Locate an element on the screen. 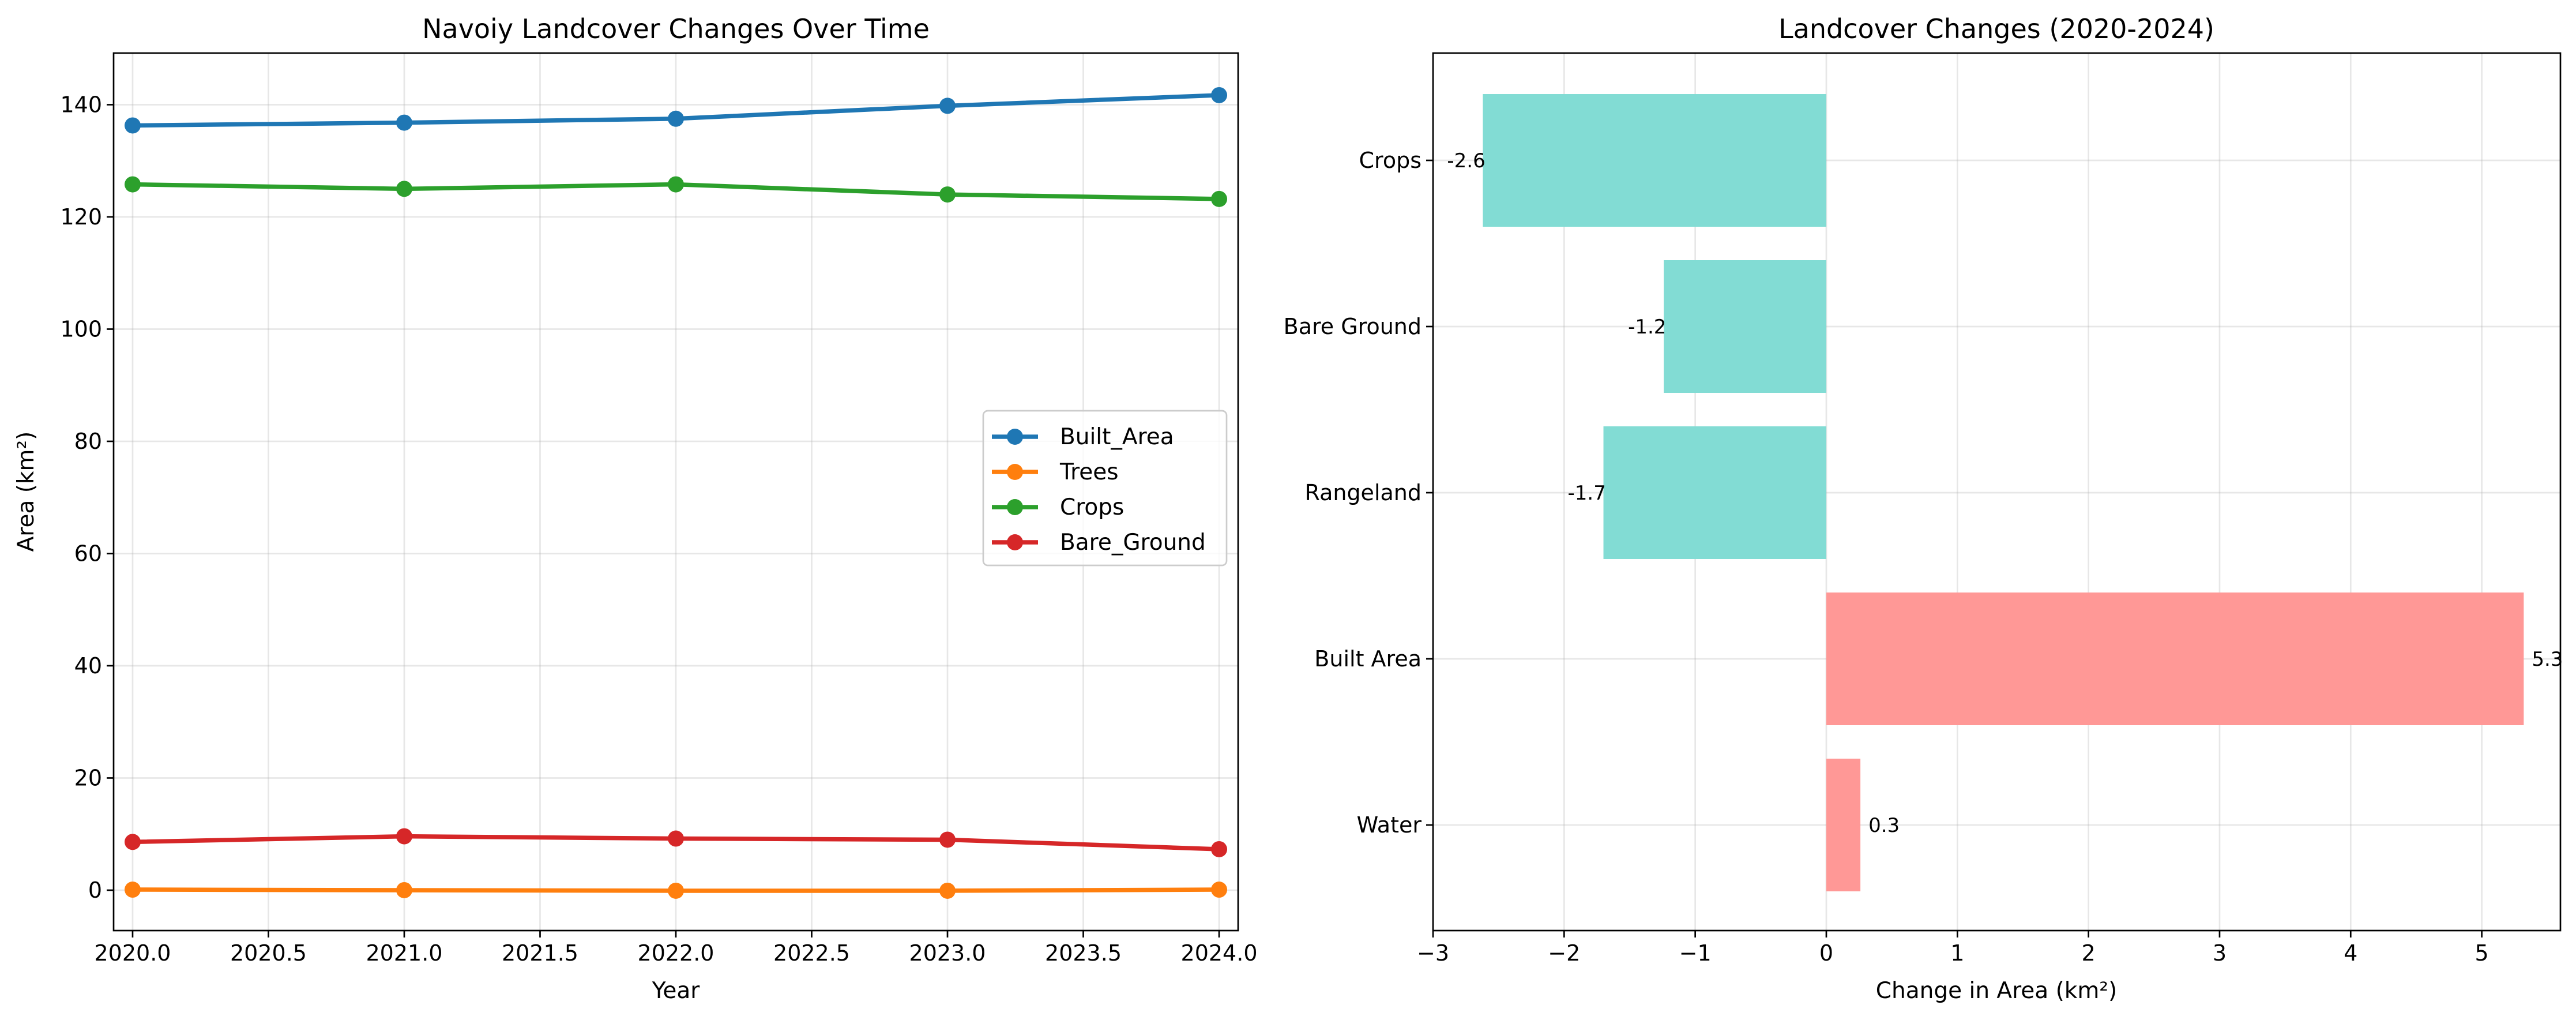  category-label: Built Area is located at coordinates (1367, 659).